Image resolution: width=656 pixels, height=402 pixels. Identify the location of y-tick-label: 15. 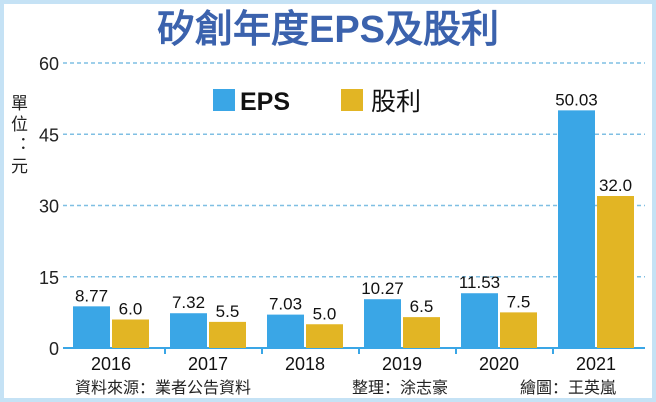
(49, 278).